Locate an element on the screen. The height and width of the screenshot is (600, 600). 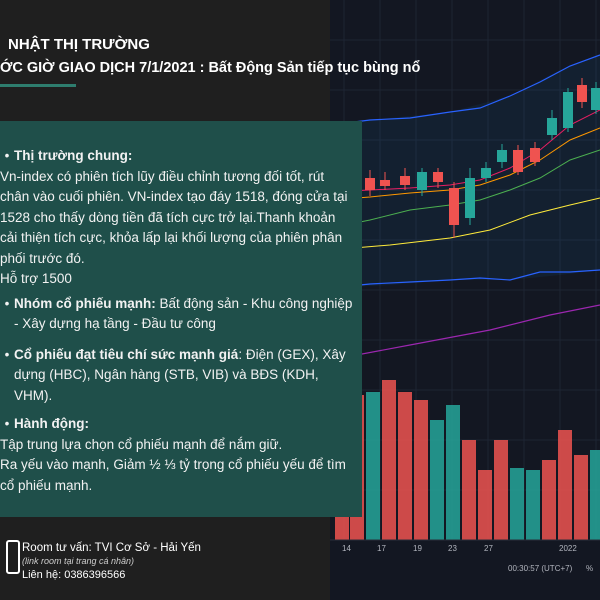
ma-line-purple is located at coordinates (465, 332).